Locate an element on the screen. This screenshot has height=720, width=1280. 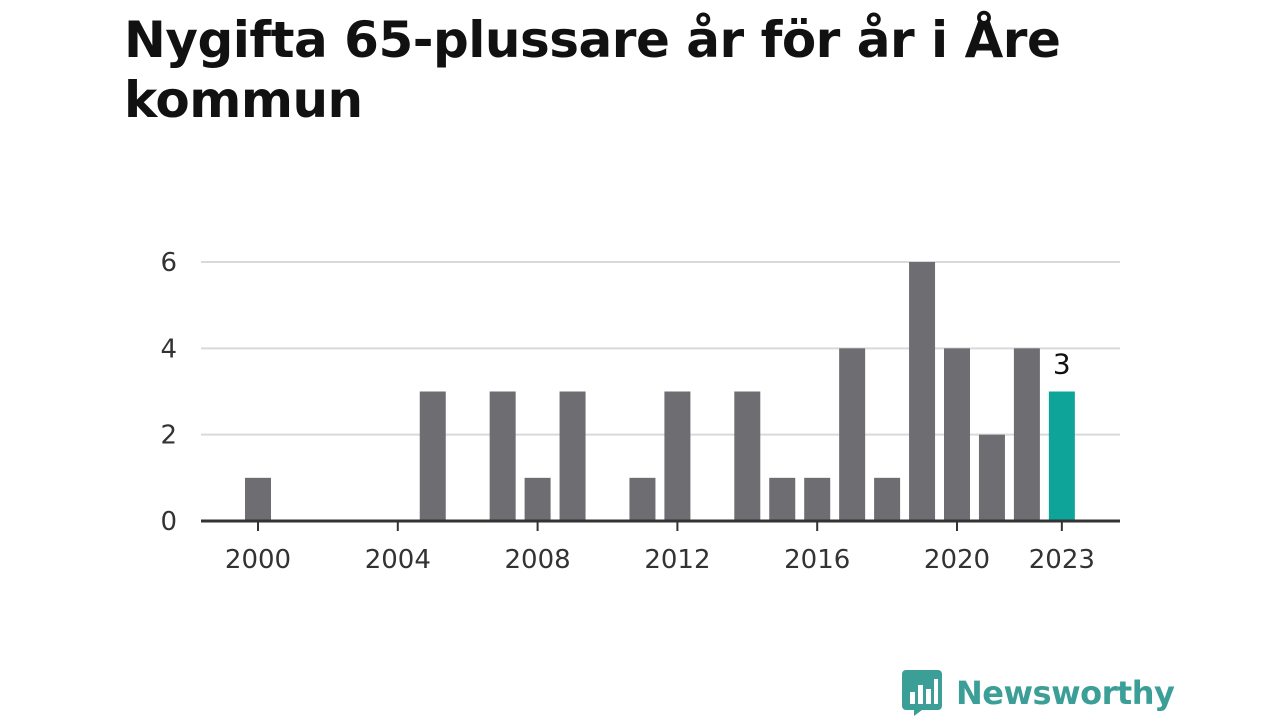
x-tick-labels: 2000 2004 2008 2012 2016 2020 2023 is located at coordinates (660, 548).